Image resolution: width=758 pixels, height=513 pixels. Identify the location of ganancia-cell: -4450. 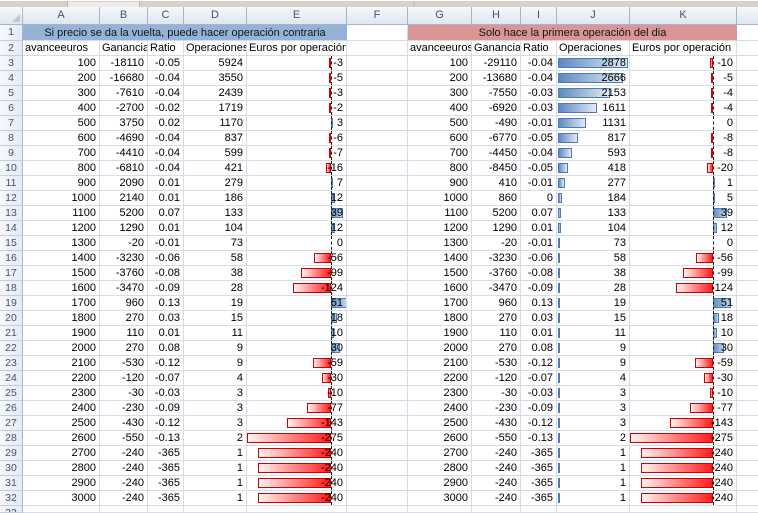
(496, 153).